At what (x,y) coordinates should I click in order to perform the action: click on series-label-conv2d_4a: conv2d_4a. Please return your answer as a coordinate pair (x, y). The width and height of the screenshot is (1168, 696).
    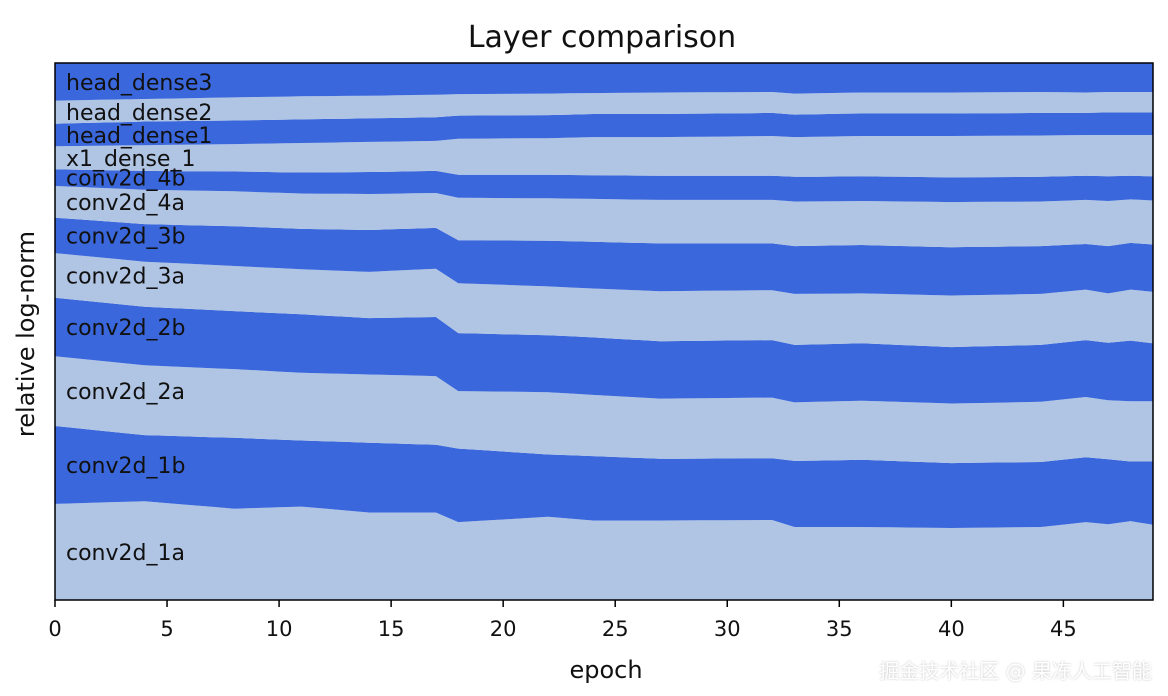
    Looking at the image, I should click on (125, 203).